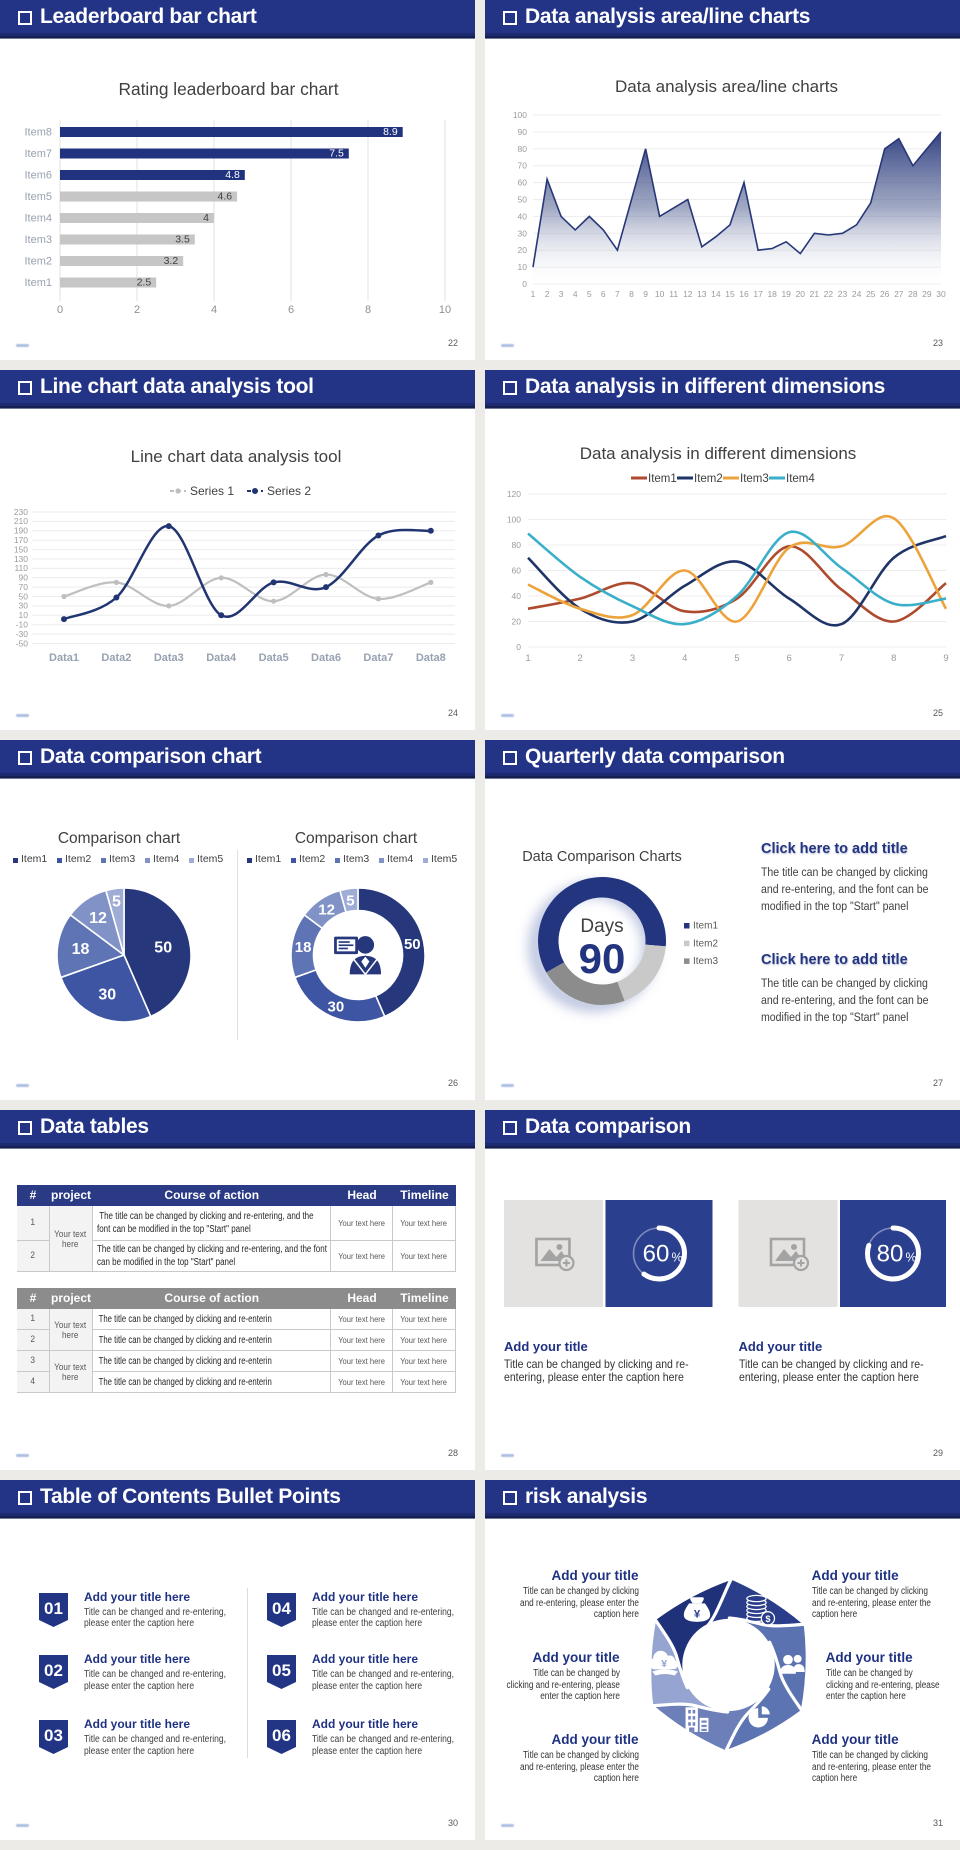  Describe the element at coordinates (829, 294) in the screenshot. I see `svg-text: 22` at that location.